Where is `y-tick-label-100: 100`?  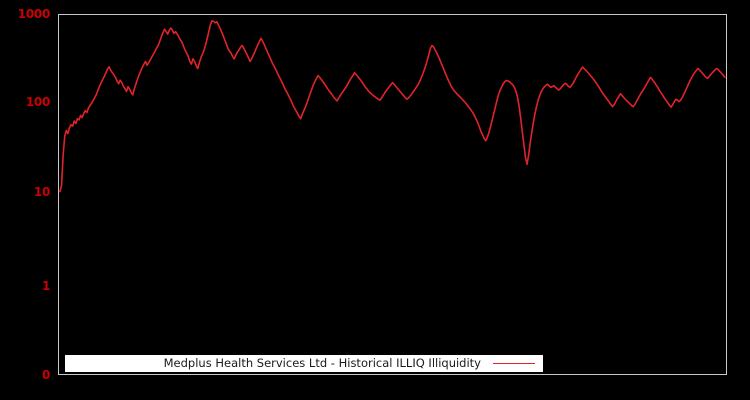 y-tick-label-100: 100 is located at coordinates (37, 102).